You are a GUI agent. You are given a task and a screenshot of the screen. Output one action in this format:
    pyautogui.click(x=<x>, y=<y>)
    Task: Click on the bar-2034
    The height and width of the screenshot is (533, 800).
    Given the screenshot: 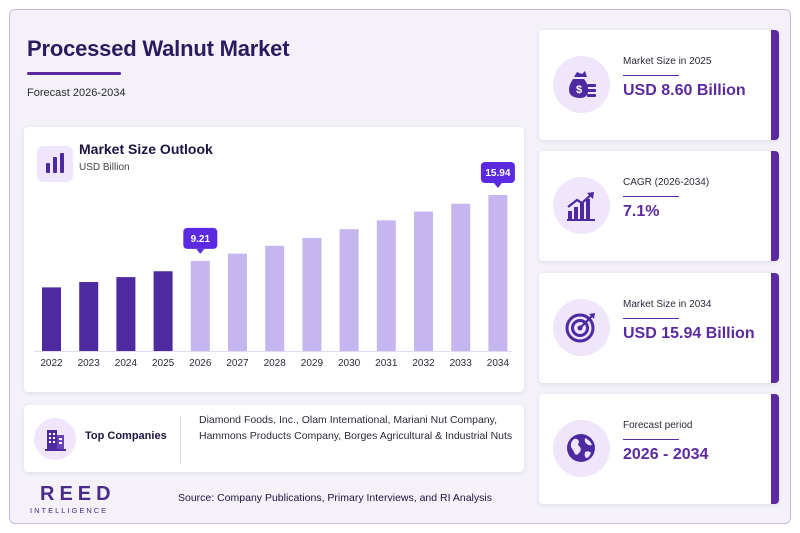 What is the action you would take?
    pyautogui.click(x=498, y=273)
    